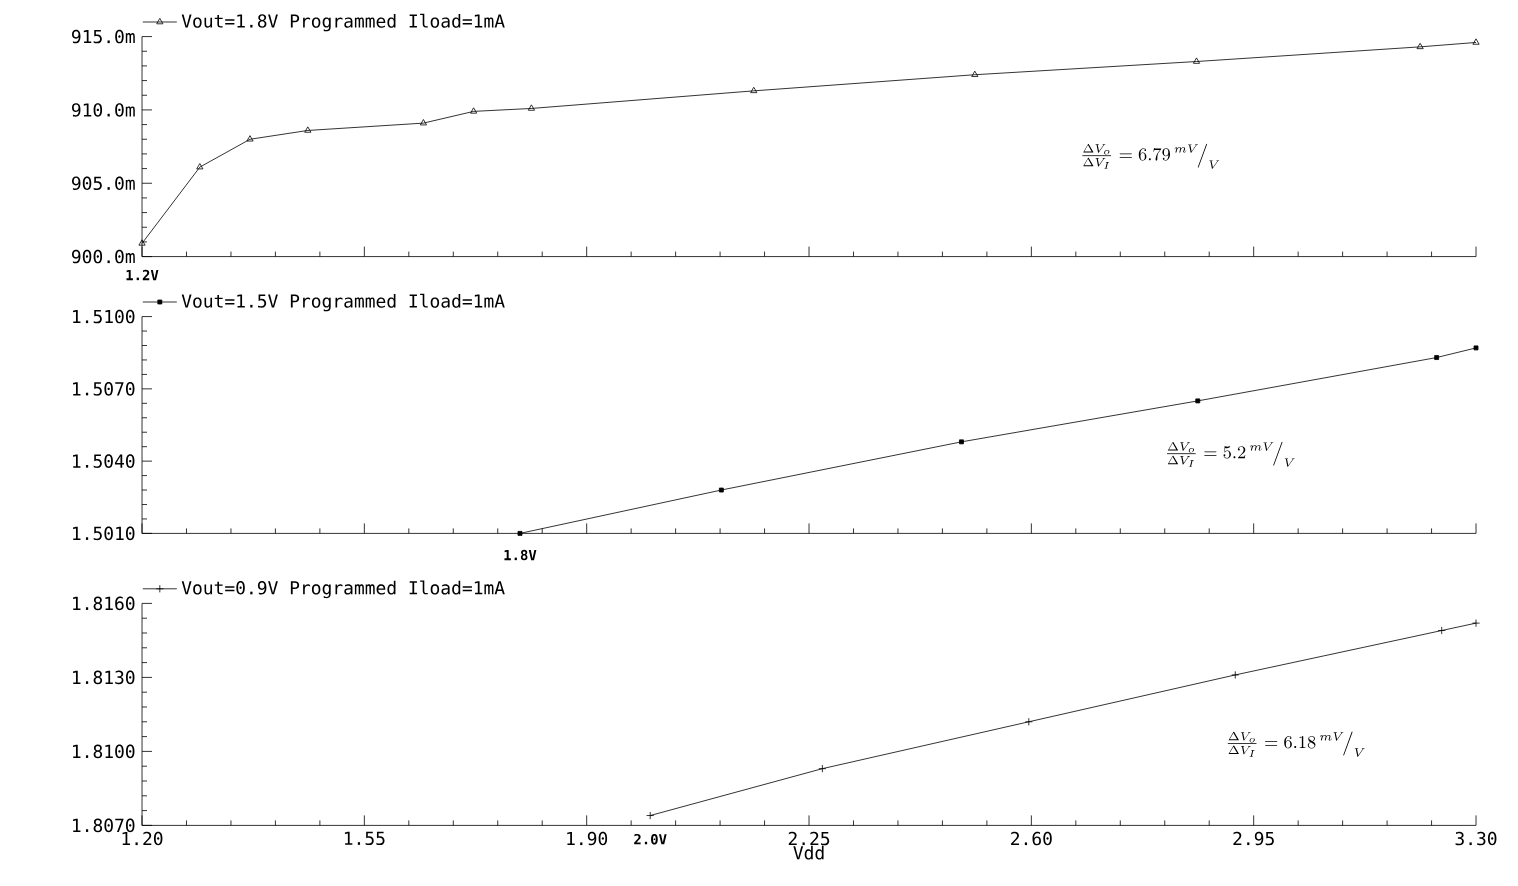  Describe the element at coordinates (142, 838) in the screenshot. I see `x-tick-label: 1.20` at that location.